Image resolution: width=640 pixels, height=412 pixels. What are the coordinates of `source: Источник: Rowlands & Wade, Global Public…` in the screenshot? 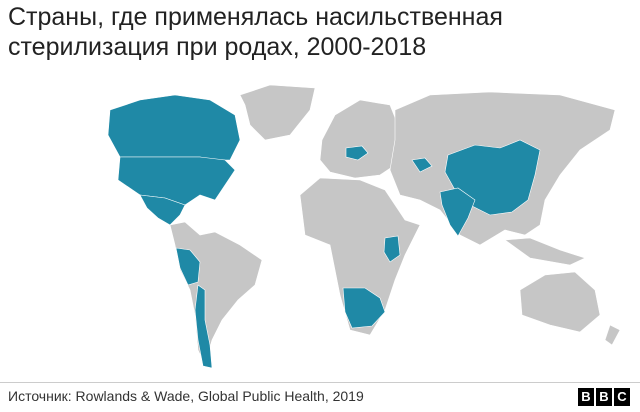 It's located at (186, 396).